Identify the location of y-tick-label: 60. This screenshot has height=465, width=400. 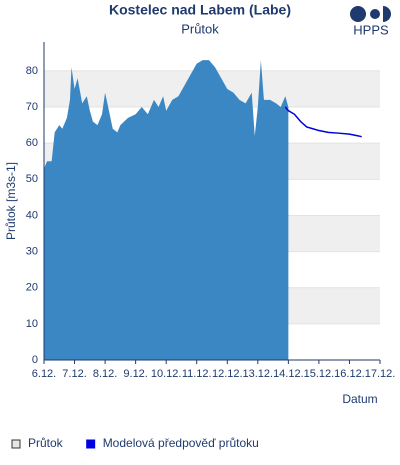
(32, 143).